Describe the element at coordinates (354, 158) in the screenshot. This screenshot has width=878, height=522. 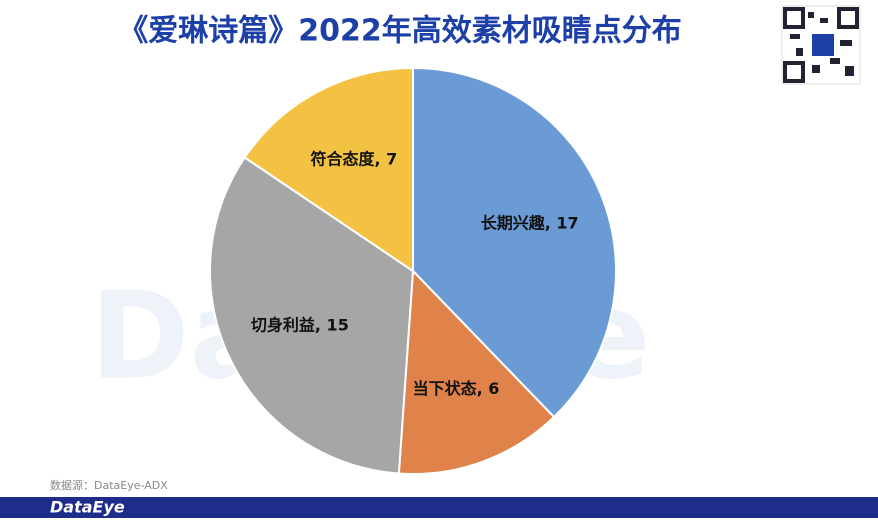
I see `data-label: 符合态度, 7` at that location.